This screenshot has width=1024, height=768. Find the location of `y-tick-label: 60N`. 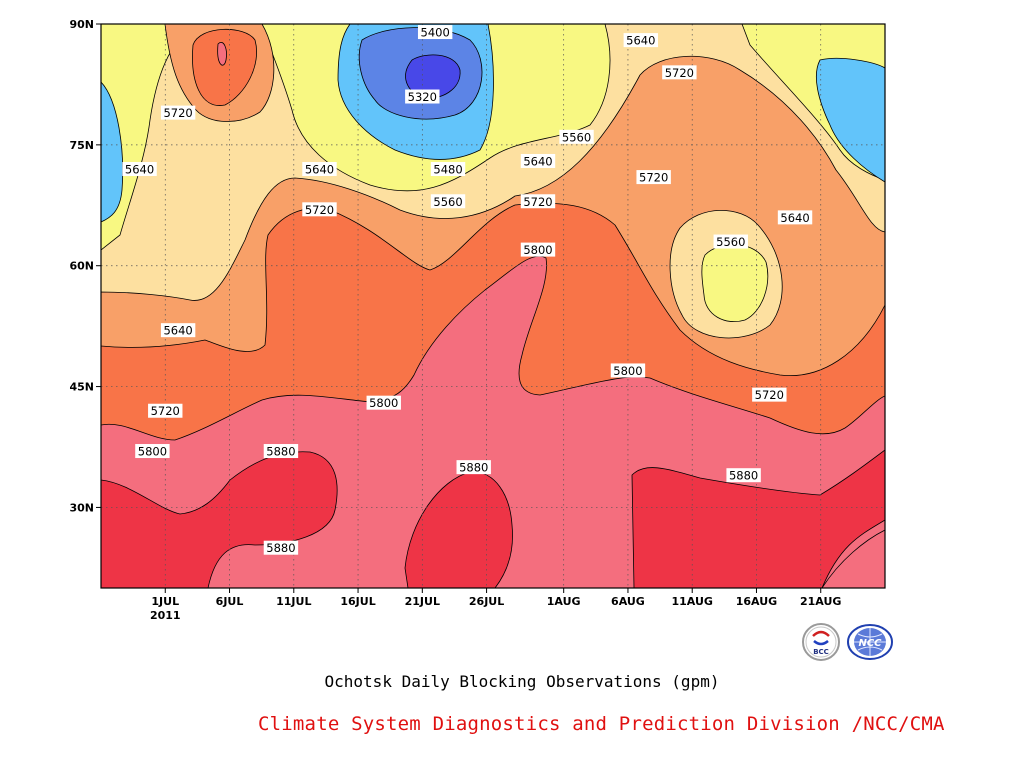

y-tick-label: 60N is located at coordinates (81, 266).